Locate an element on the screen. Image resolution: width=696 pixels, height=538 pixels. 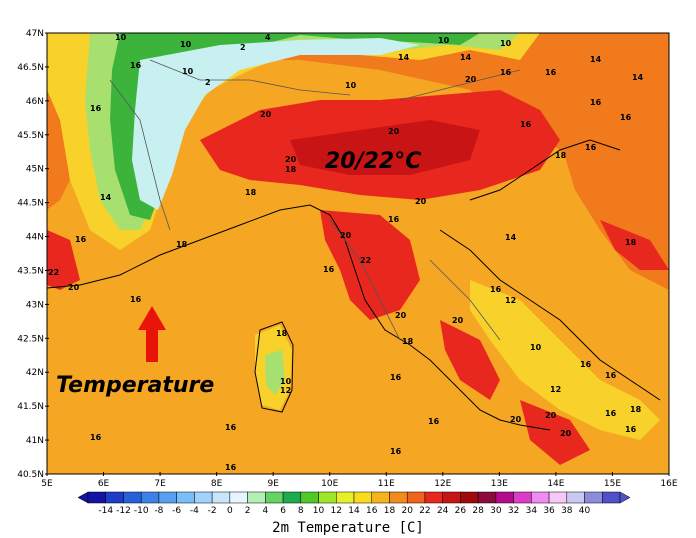
latitude-label: 43N is located at coordinates (35, 305).